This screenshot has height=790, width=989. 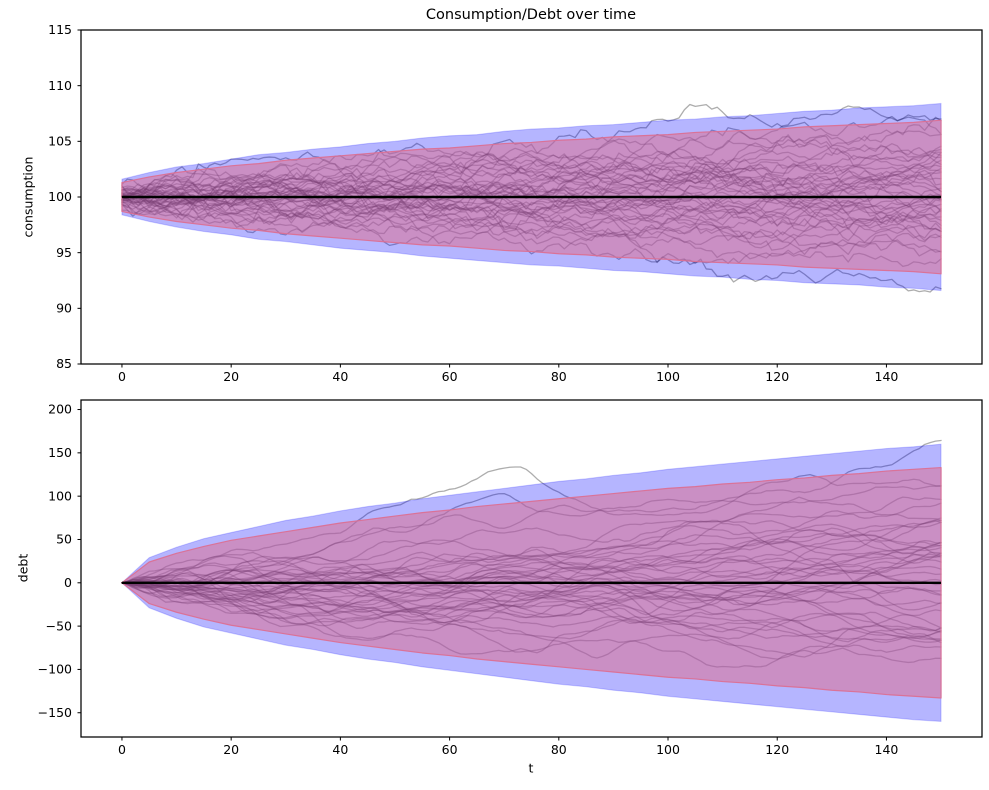 What do you see at coordinates (55, 669) in the screenshot?
I see `y-tick-label: −100` at bounding box center [55, 669].